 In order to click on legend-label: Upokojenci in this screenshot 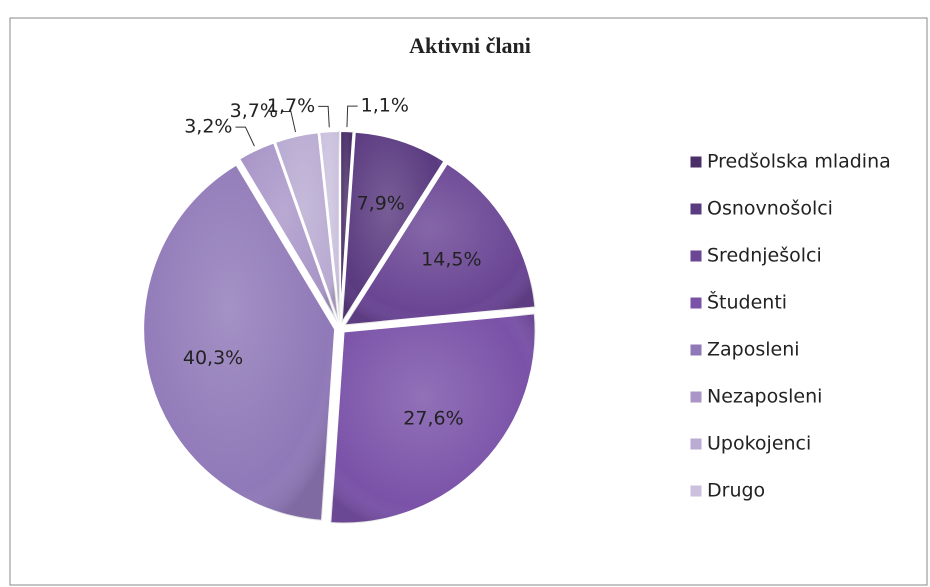, I will do `click(759, 444)`.